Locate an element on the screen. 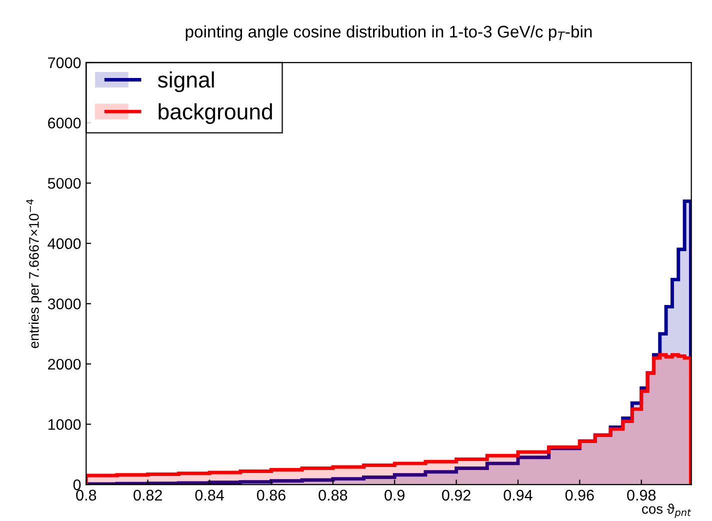  x-tick-label: 0.92 is located at coordinates (456, 495).